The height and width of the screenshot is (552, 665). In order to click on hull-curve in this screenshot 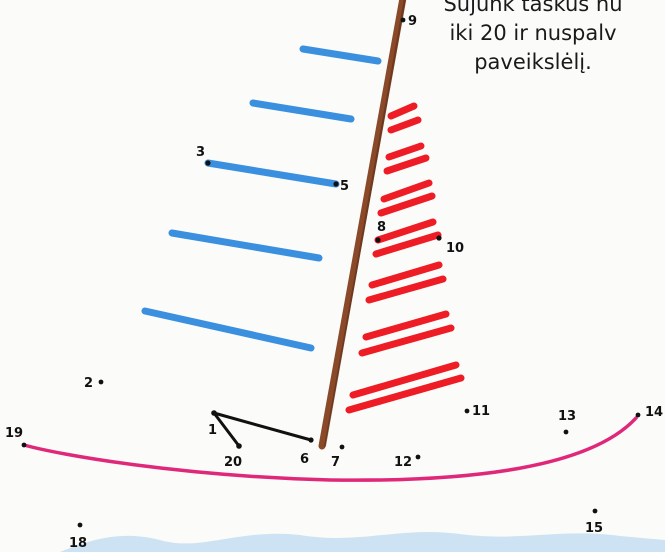, I will do `click(330, 449)`.